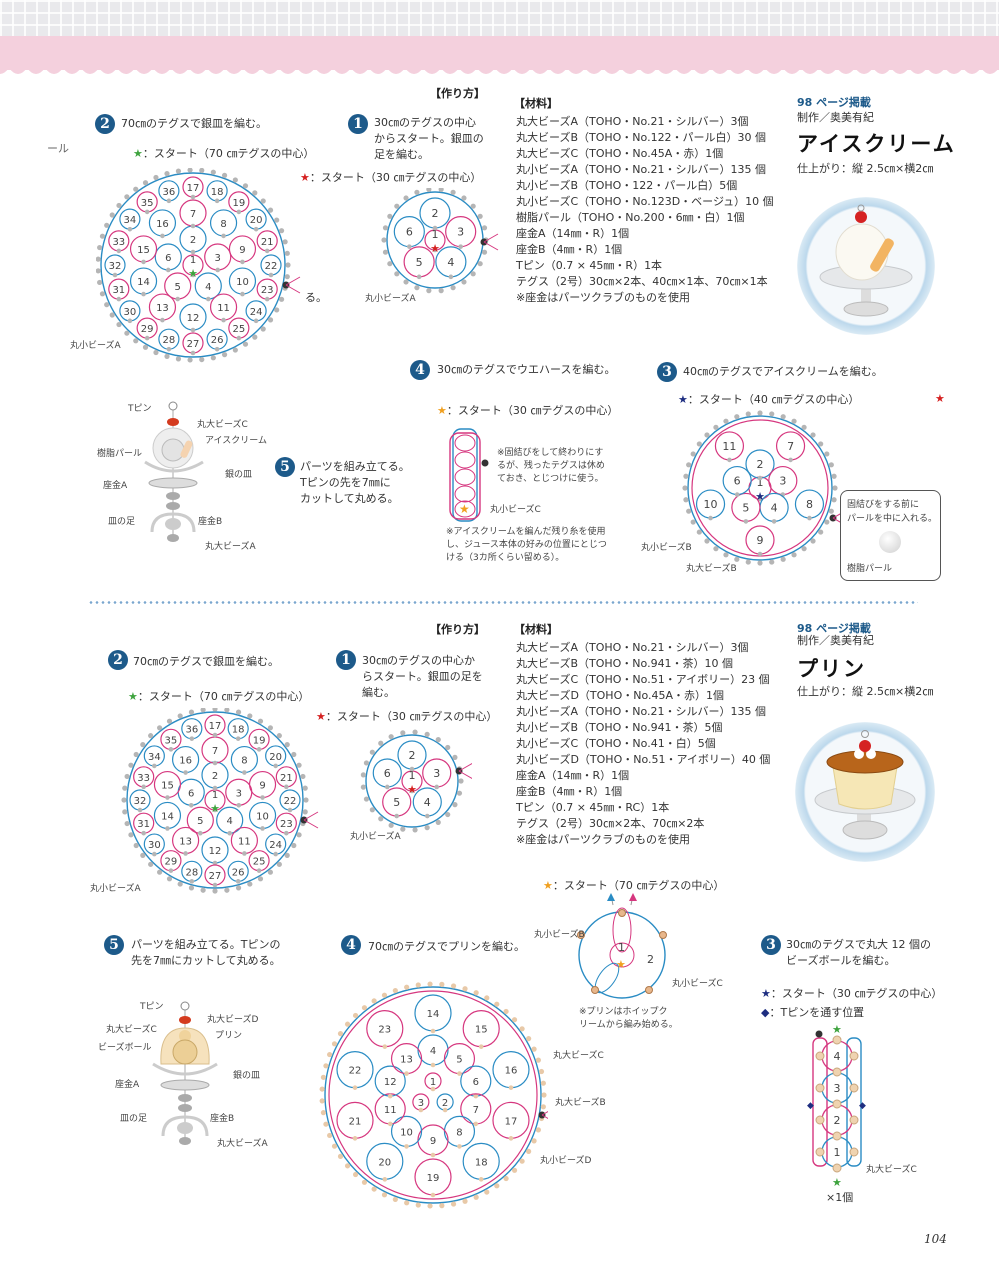 This screenshot has height=1273, width=999. What do you see at coordinates (242, 250) in the screenshot?
I see `petal-number: 9` at bounding box center [242, 250].